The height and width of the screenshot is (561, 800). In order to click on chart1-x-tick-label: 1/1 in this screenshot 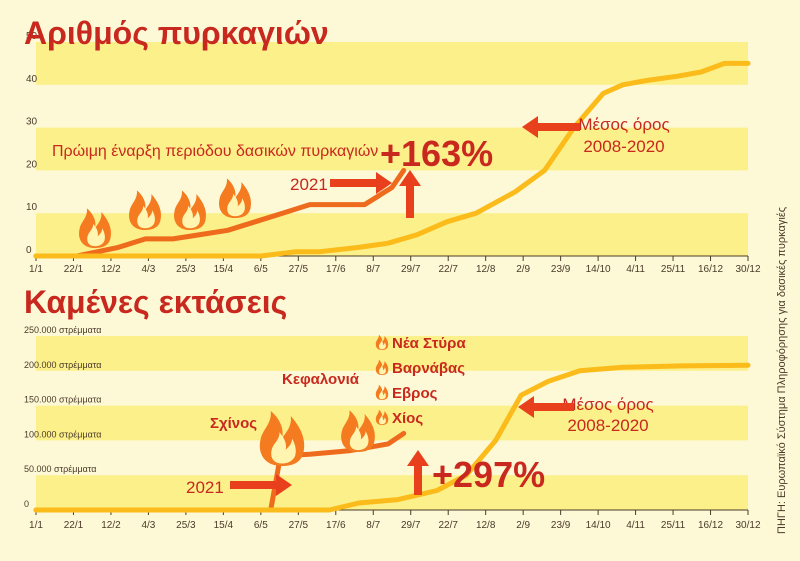, I will do `click(36, 269)`.